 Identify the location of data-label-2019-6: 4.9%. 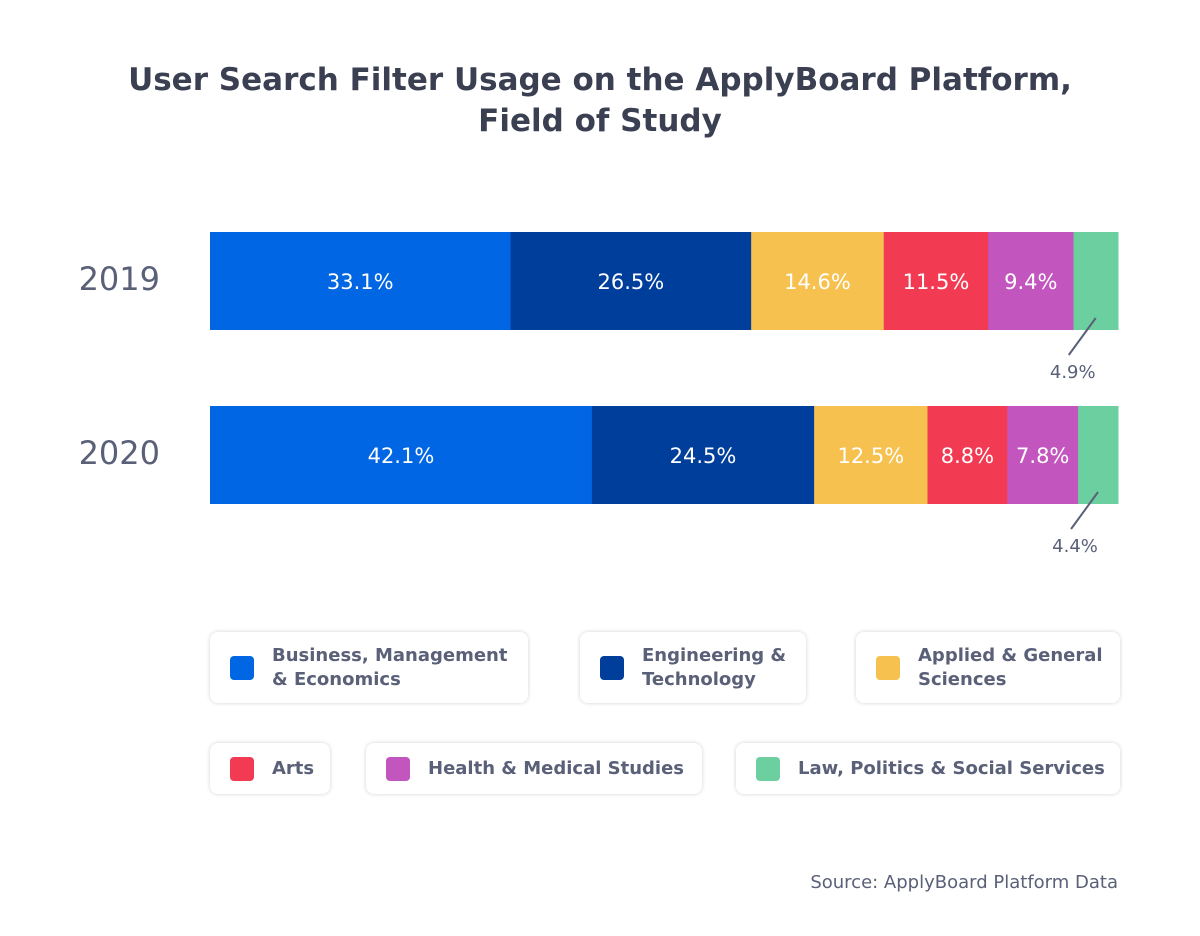
(1073, 372).